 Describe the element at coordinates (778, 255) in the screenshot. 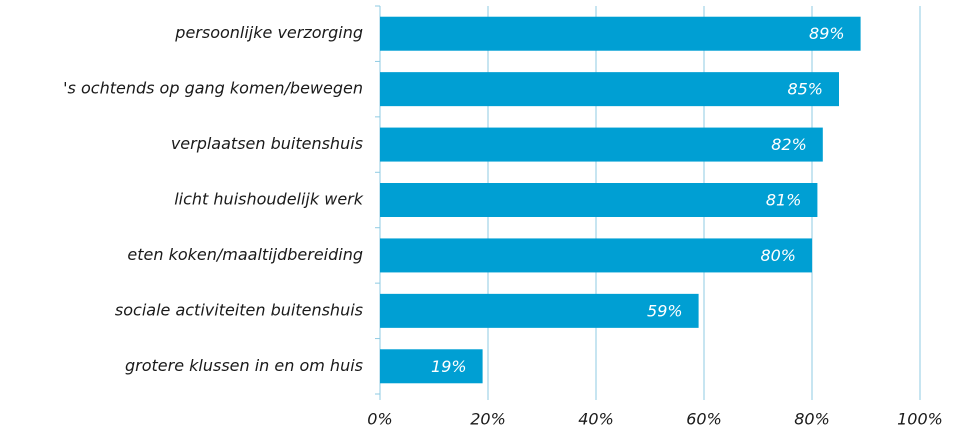

I see `value-label: 80%` at that location.